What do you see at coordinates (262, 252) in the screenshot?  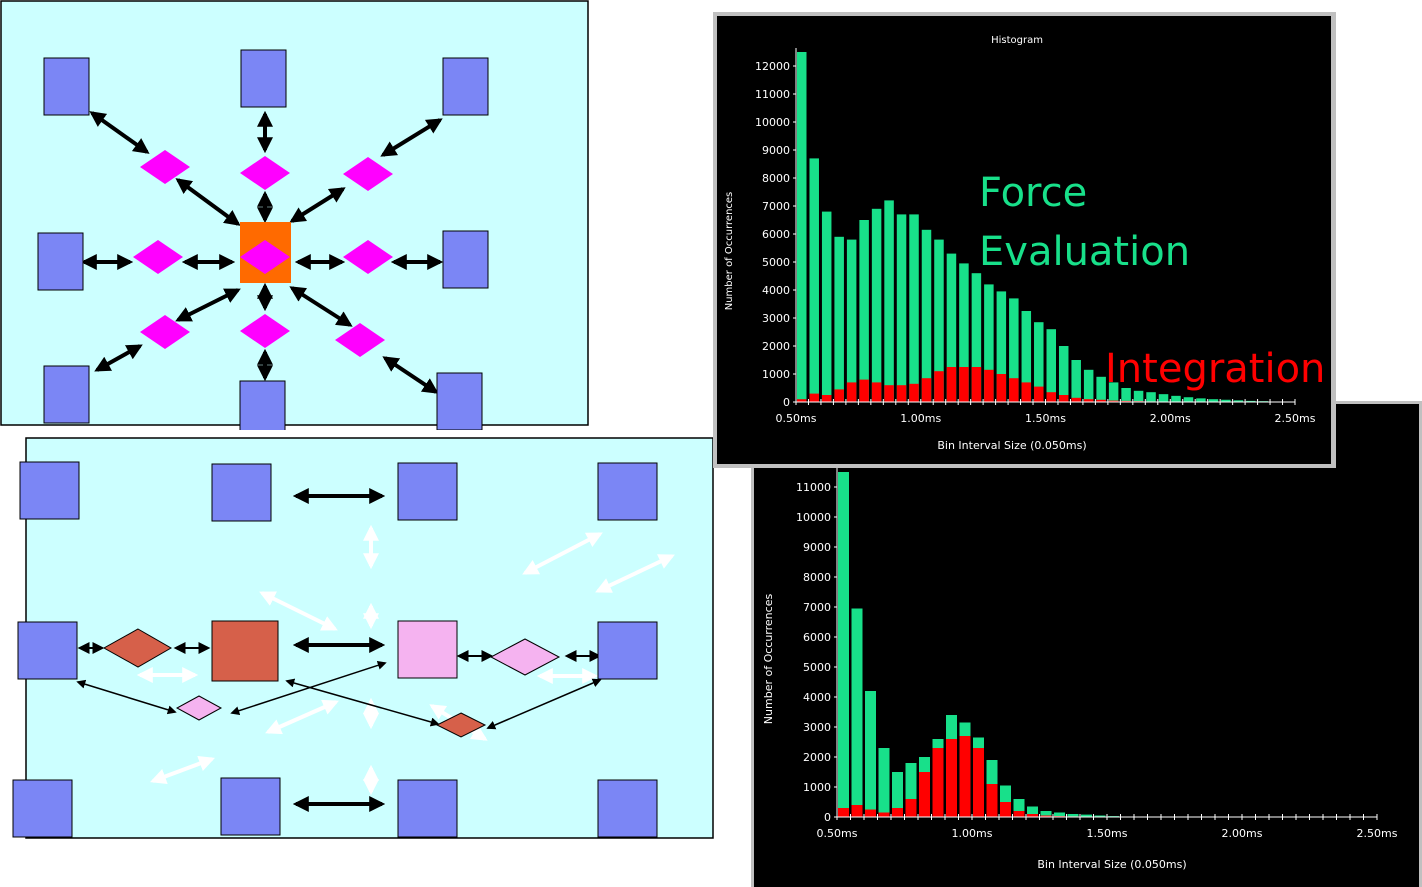 I see `star-arrows` at bounding box center [262, 252].